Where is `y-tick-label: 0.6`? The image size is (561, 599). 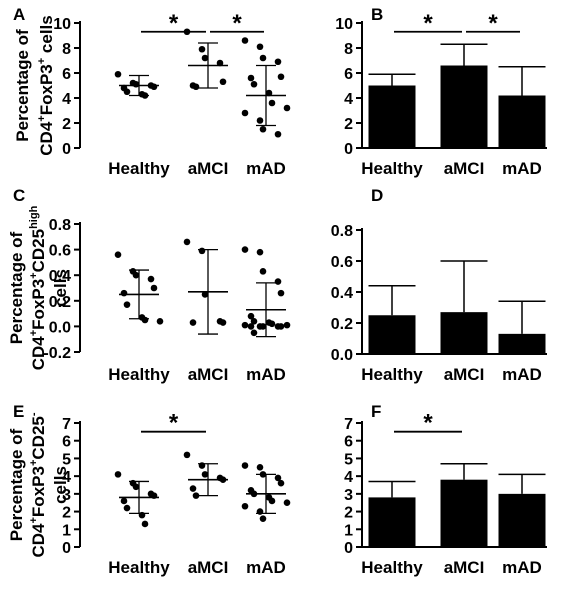
y-tick-label: 0.6 is located at coordinates (60, 251).